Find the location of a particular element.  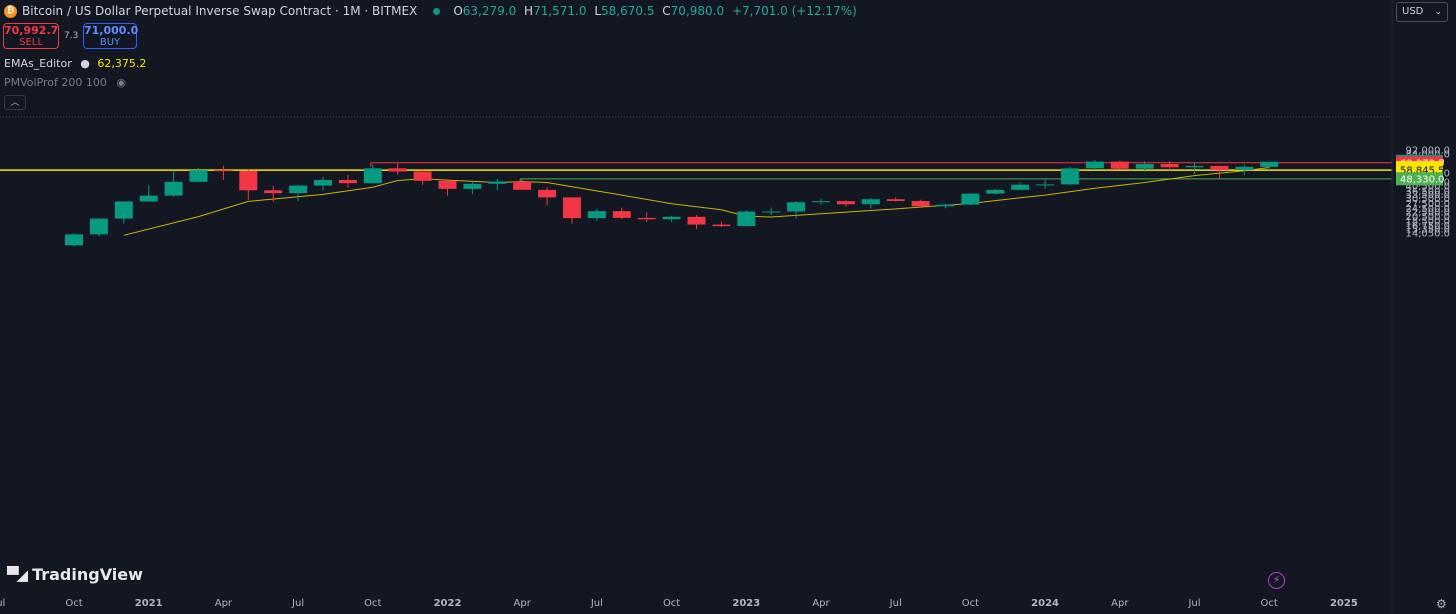

indicator-volume-profile: PMVolProf 200 100 ◉ is located at coordinates (65, 82).